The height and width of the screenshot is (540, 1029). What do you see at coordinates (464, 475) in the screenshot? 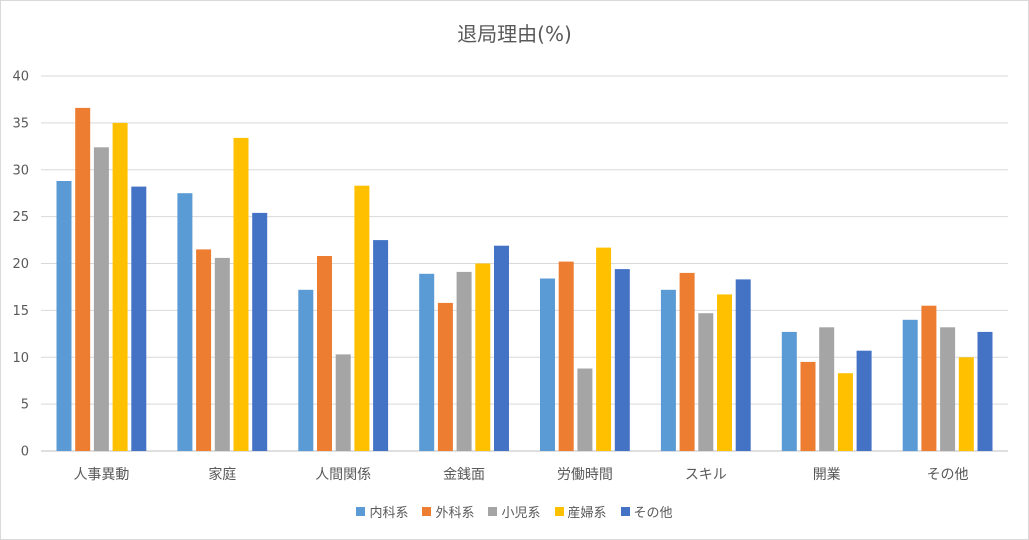
I see `x-category-label: 金銭面` at bounding box center [464, 475].